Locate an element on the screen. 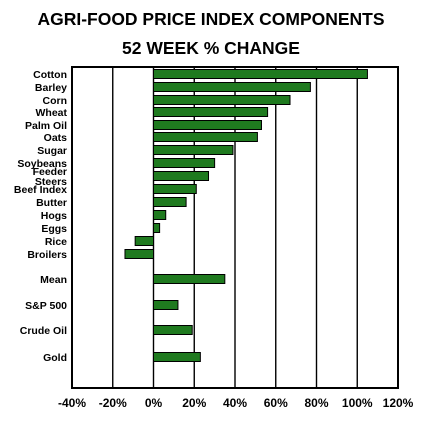  bar-feeder-steers is located at coordinates (181, 176).